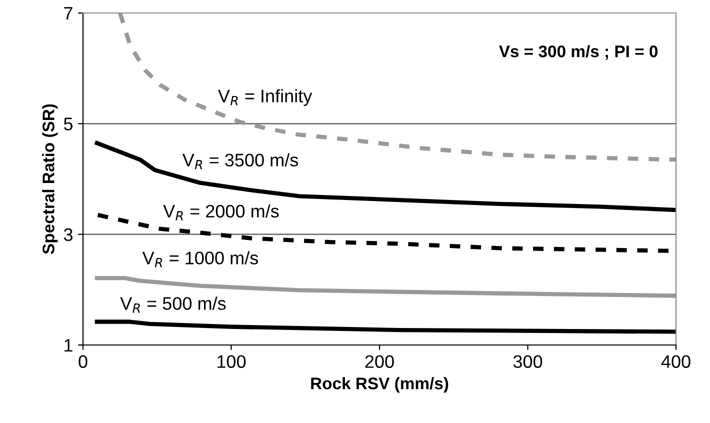 This screenshot has width=710, height=423. Describe the element at coordinates (232, 361) in the screenshot. I see `x-tick-label: 100` at that location.